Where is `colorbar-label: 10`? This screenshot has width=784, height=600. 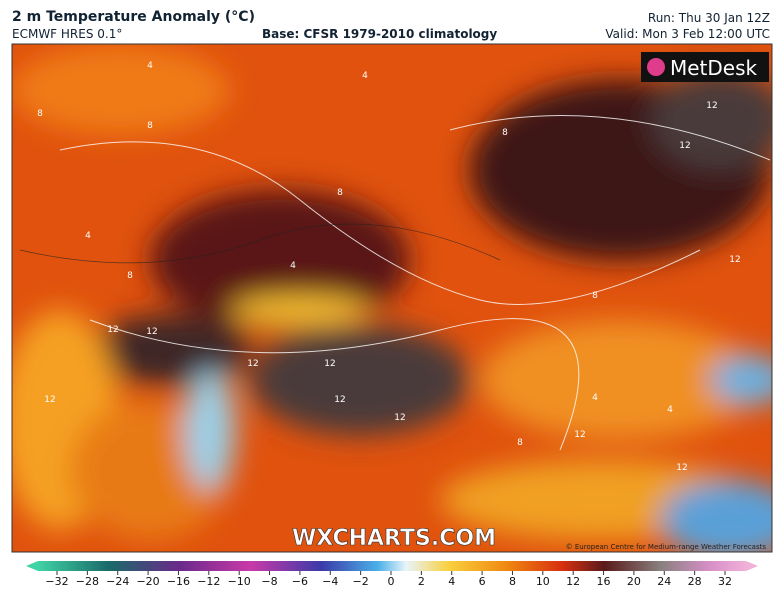
colorbar-label: 10 is located at coordinates (543, 581).